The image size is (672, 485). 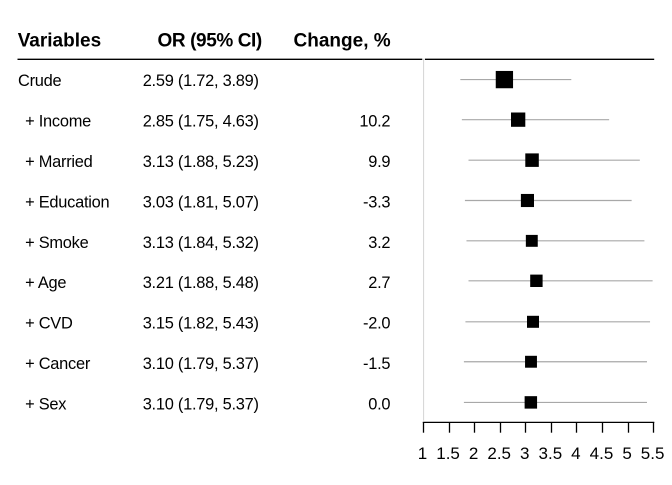 What do you see at coordinates (551, 453) in the screenshot?
I see `svg-text: 3.5` at bounding box center [551, 453].